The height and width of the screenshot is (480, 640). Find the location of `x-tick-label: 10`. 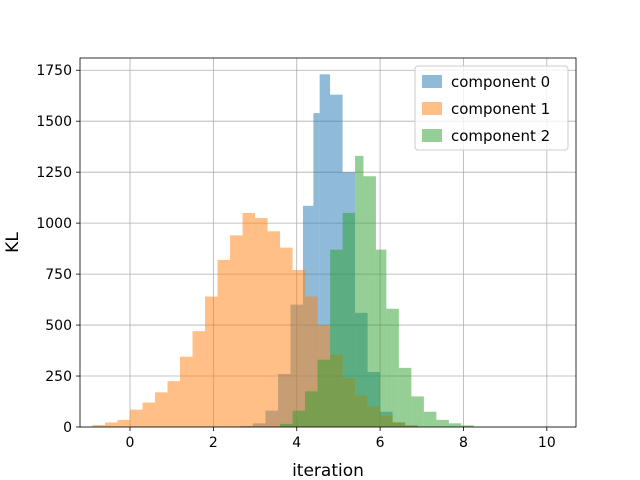

x-tick-label: 10 is located at coordinates (547, 443).